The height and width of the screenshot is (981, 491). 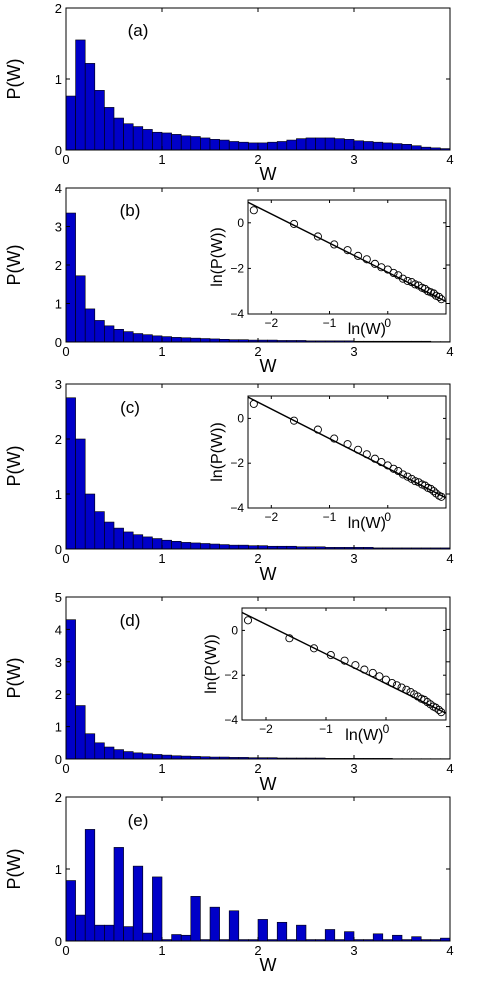 I want to click on inset-x-tick-label: 0, so click(x=386, y=729).